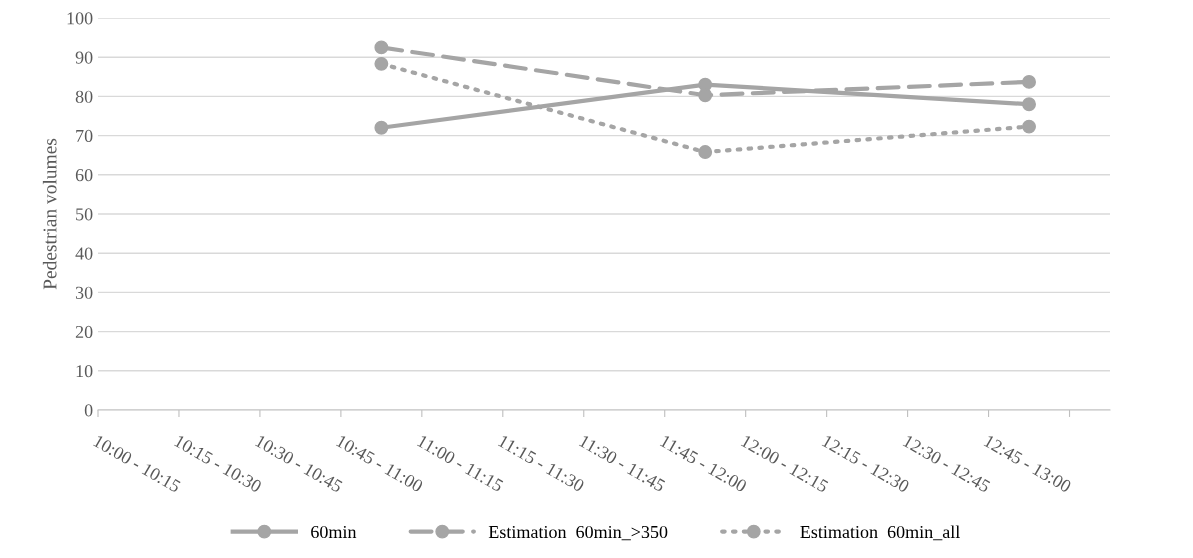  I want to click on legend-label: Estimation 60min_>350, so click(578, 533).